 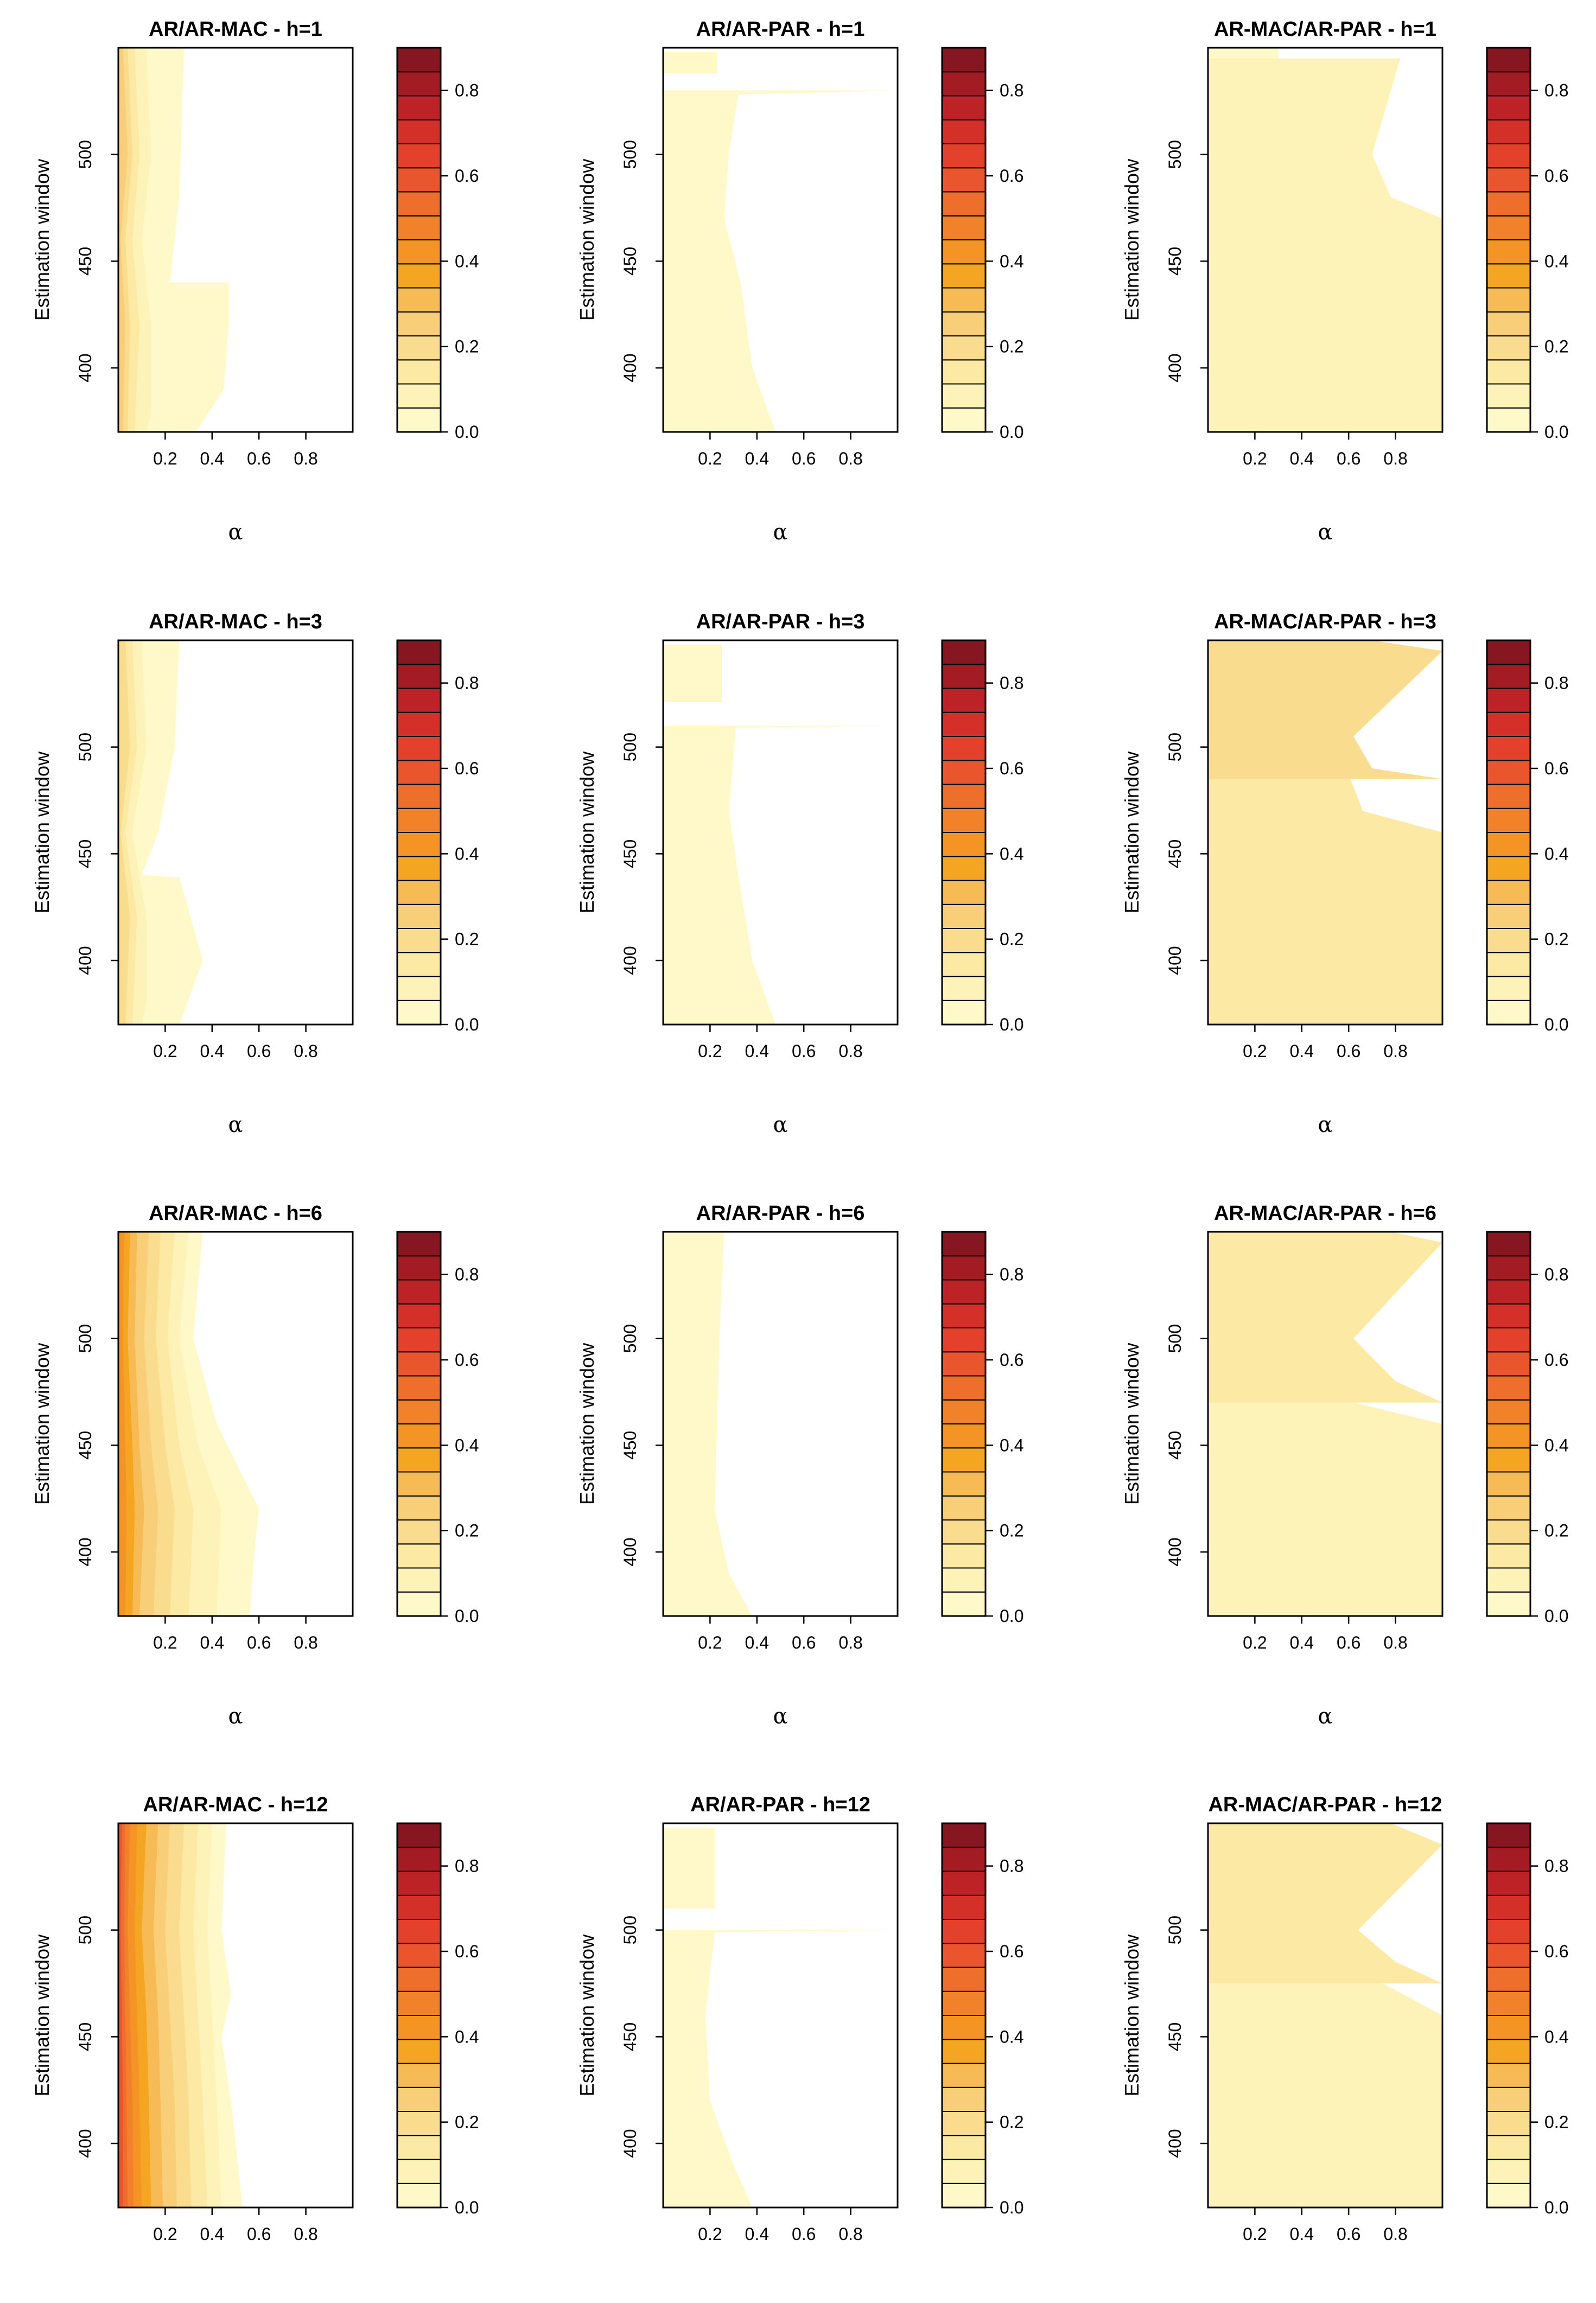 What do you see at coordinates (780, 1213) in the screenshot?
I see `panel-title: AR/AR-PAR - h=6` at bounding box center [780, 1213].